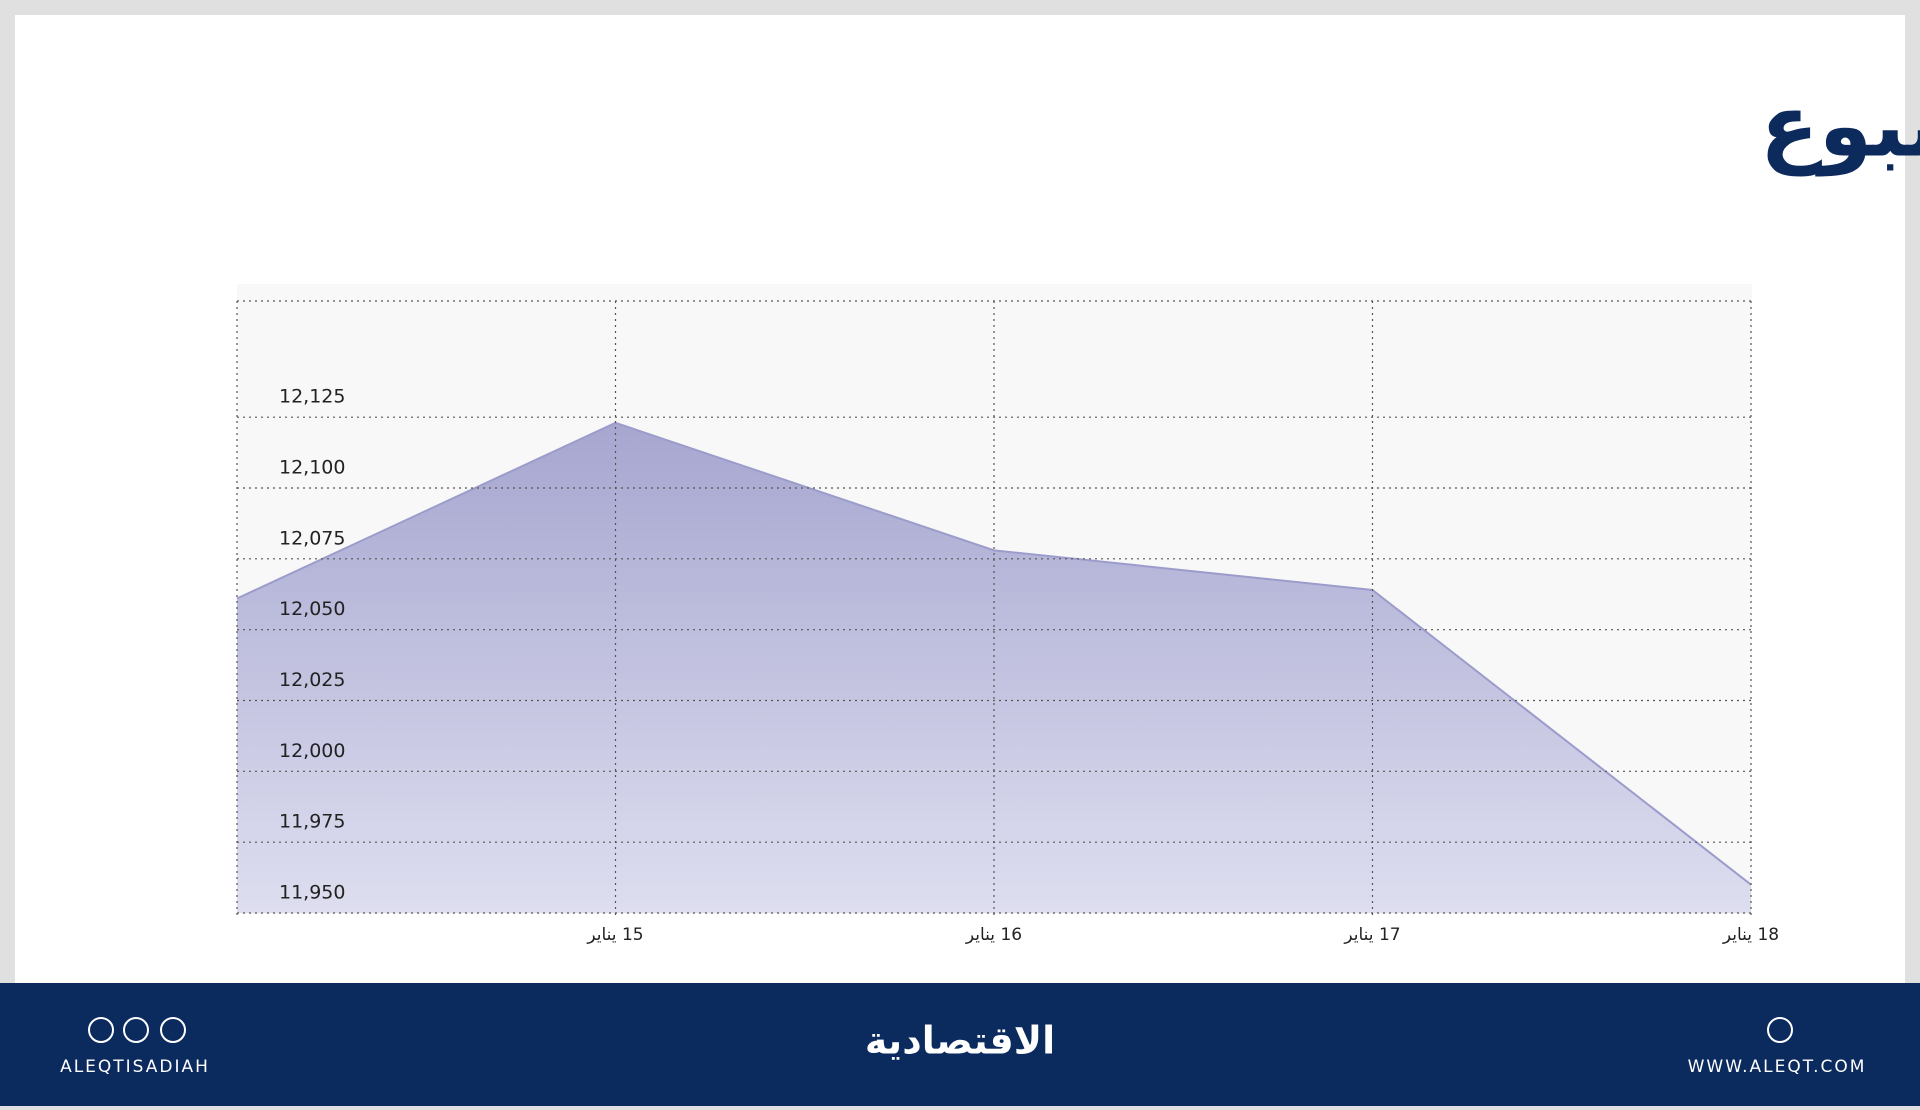 The image size is (1920, 1110). Describe the element at coordinates (960, 1041) in the screenshot. I see `footer-logo: الاقتصادية` at that location.